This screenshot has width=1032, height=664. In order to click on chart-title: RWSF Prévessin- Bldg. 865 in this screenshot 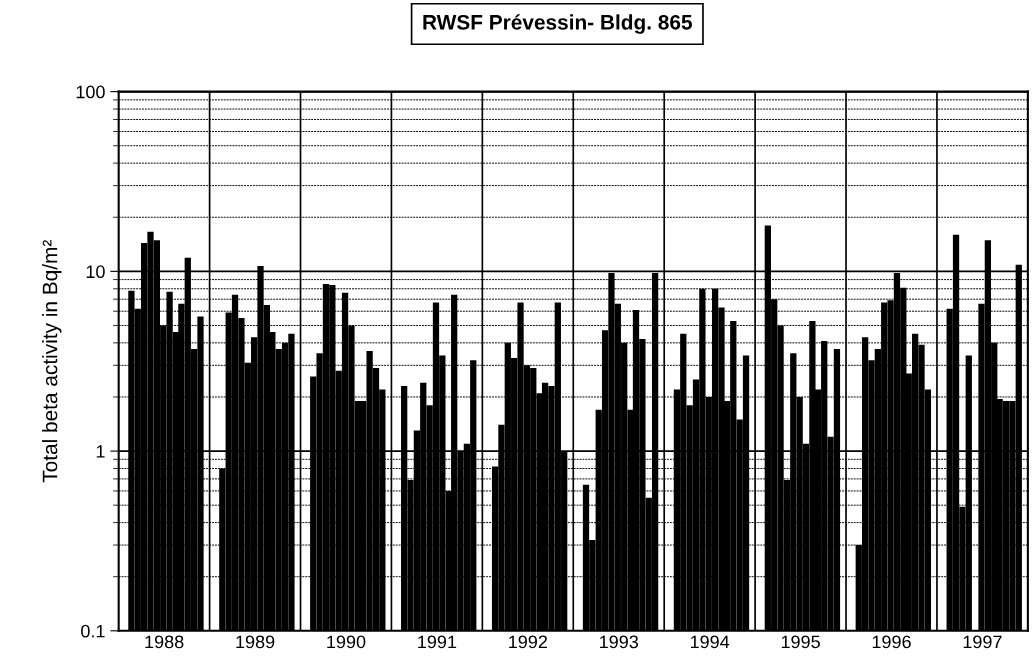, I will do `click(557, 24)`.